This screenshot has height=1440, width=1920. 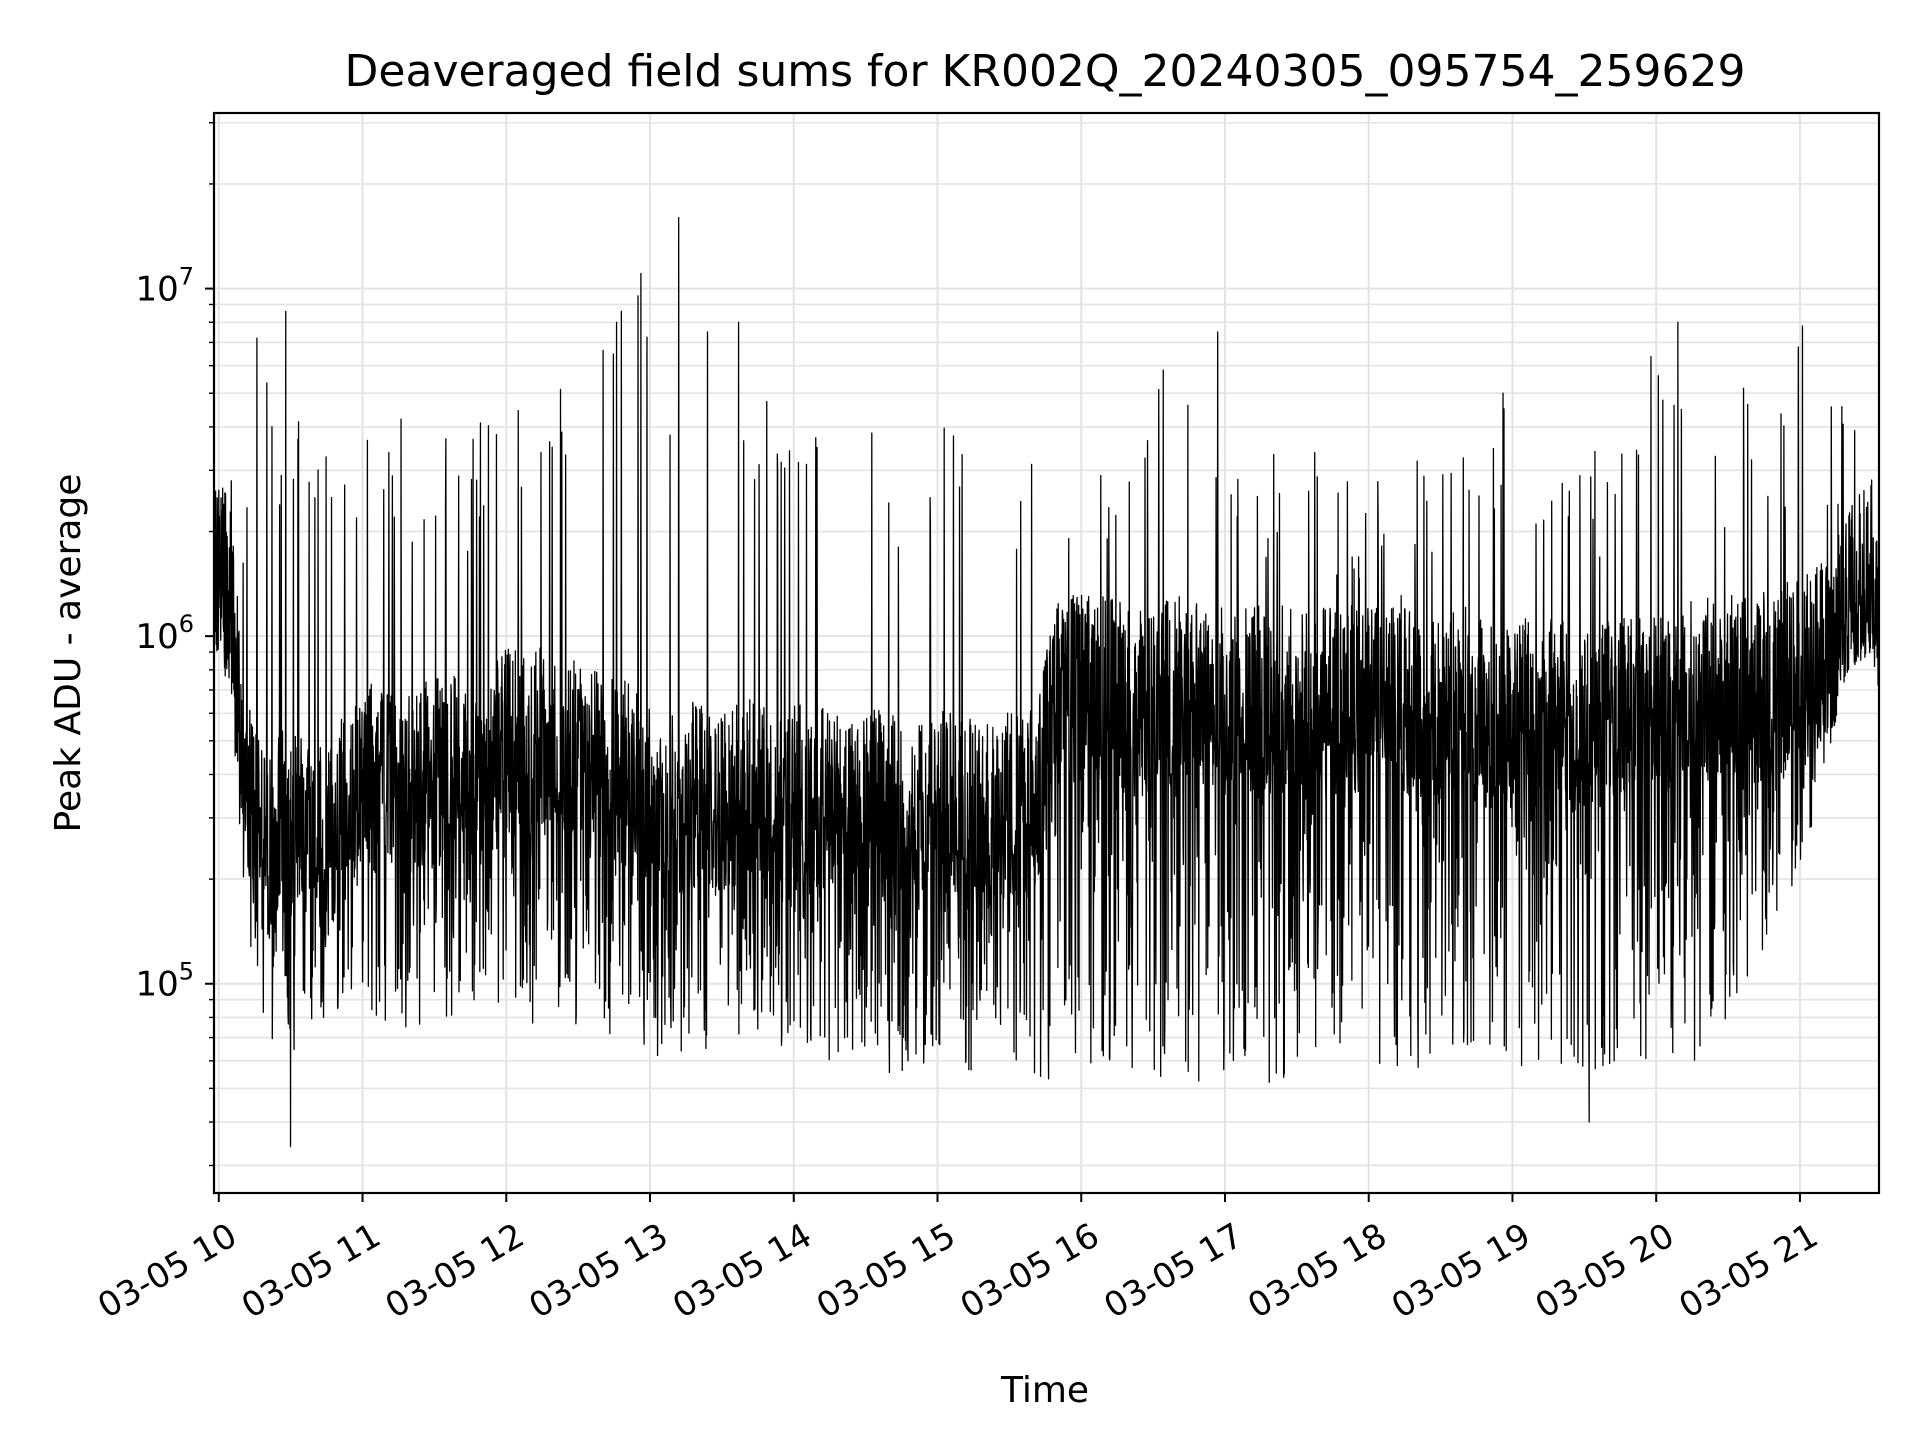 What do you see at coordinates (186, 624) in the screenshot?
I see `y-tick-label-exp: 6` at bounding box center [186, 624].